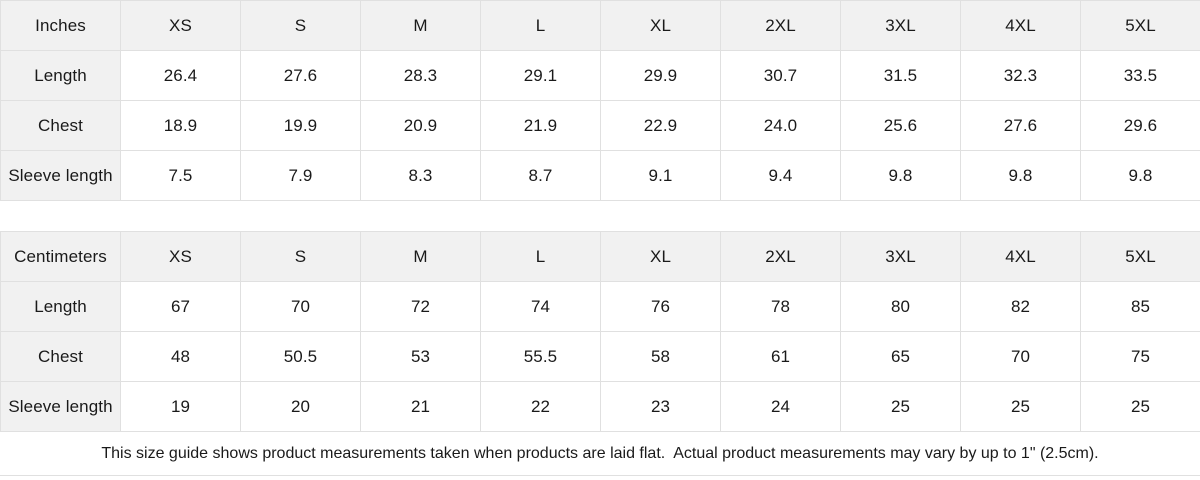 The height and width of the screenshot is (480, 1200). I want to click on value-cell: 20, so click(300, 406).